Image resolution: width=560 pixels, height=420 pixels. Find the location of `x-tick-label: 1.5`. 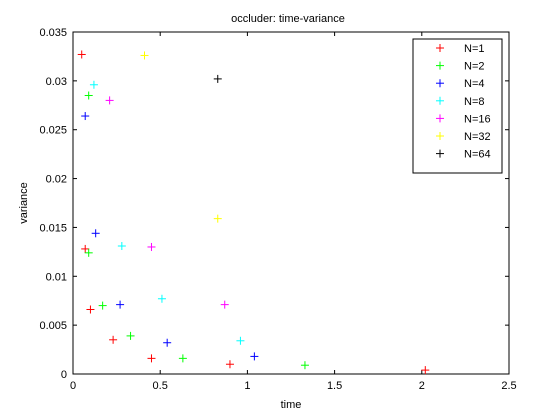

x-tick-label: 1.5 is located at coordinates (334, 386).